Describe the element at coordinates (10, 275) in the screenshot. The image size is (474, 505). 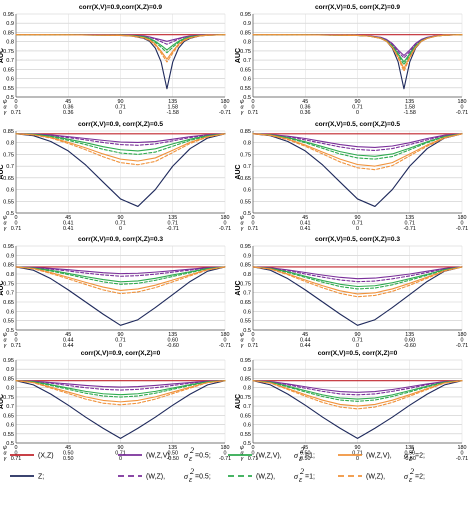
I see `y-tick-label: 0.8` at that location.